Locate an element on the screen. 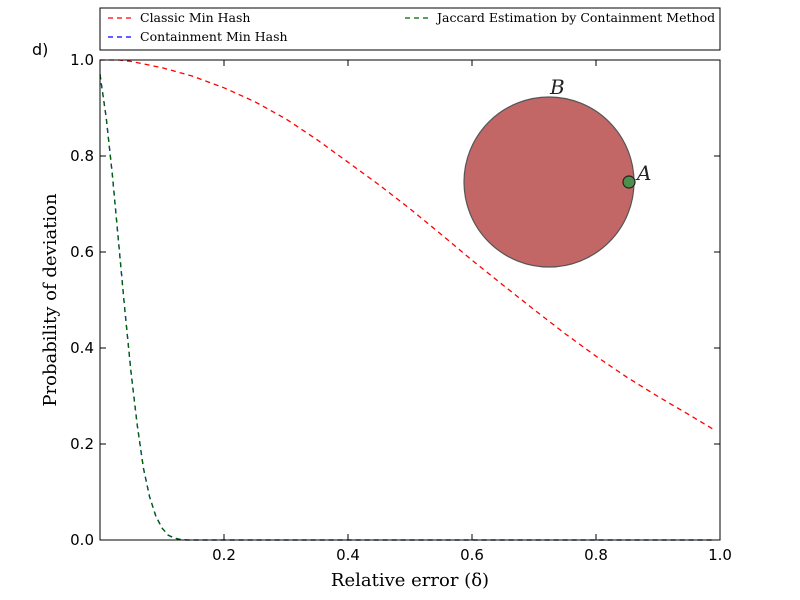 This screenshot has width=800, height=600. y-tick-label: 1.0 is located at coordinates (82, 60).